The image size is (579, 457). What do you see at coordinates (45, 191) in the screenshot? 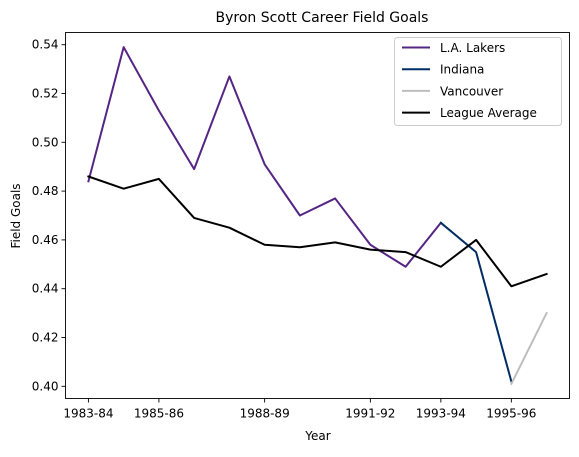
I see `y-tick-label: 0.48` at bounding box center [45, 191].